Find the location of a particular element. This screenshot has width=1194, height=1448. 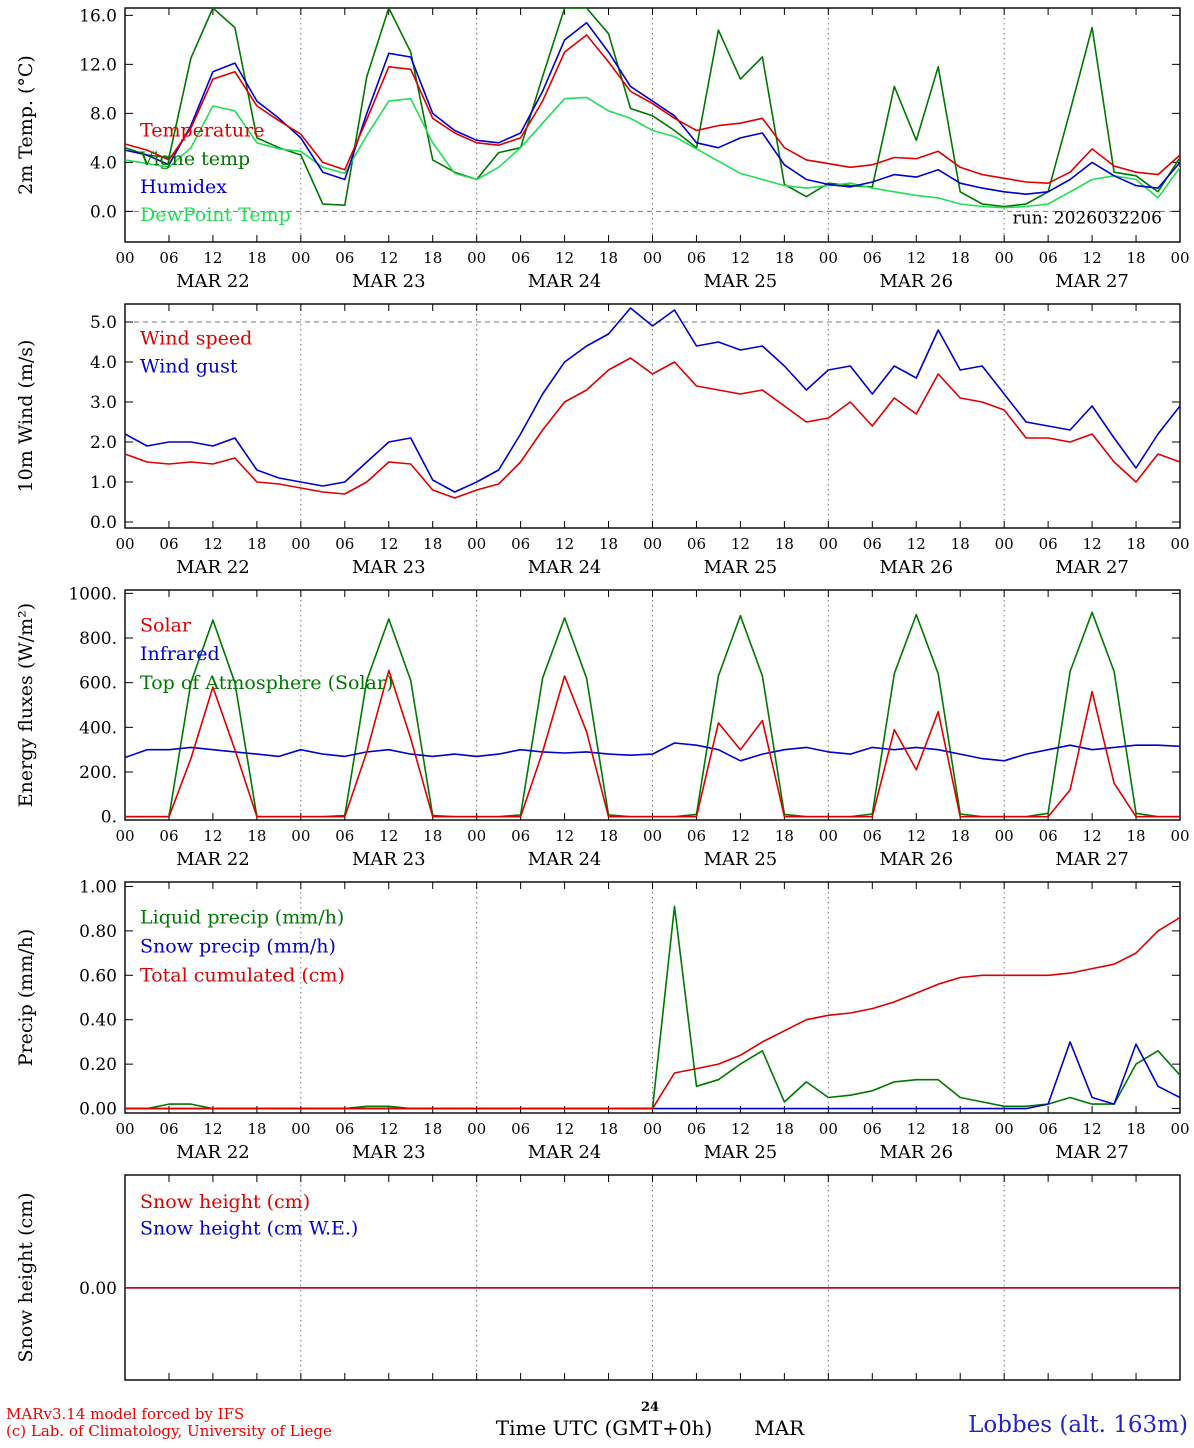

xaxis-title-block: 24 Time UTC (GMT+0h) MAR is located at coordinates (650, 1420).